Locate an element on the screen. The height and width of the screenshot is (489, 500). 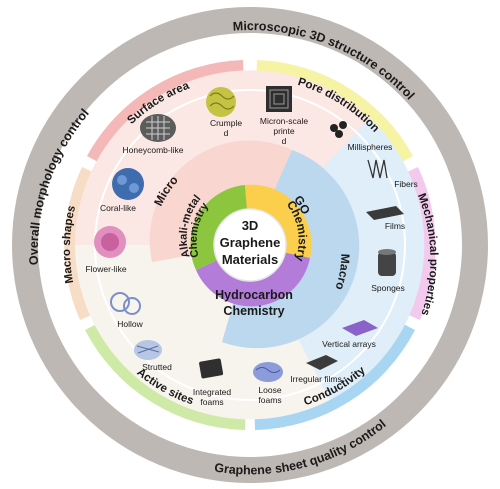
hollow-icon is located at coordinates (125, 303).